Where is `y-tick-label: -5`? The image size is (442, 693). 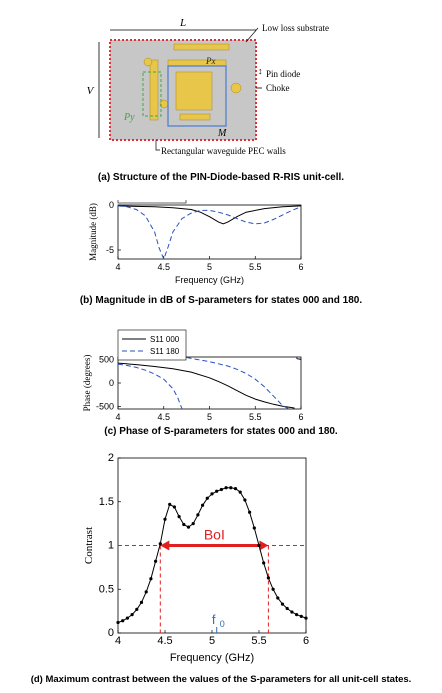 y-tick-label: -5 is located at coordinates (110, 250).